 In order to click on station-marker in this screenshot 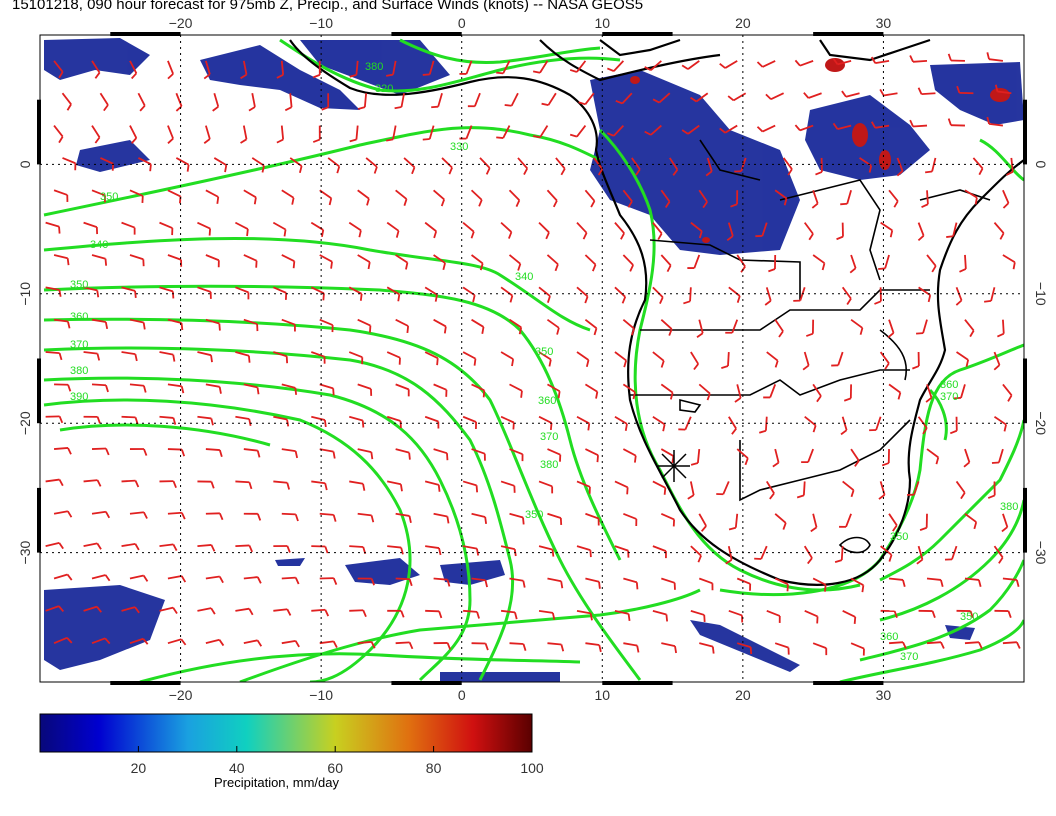, I will do `click(674, 466)`.